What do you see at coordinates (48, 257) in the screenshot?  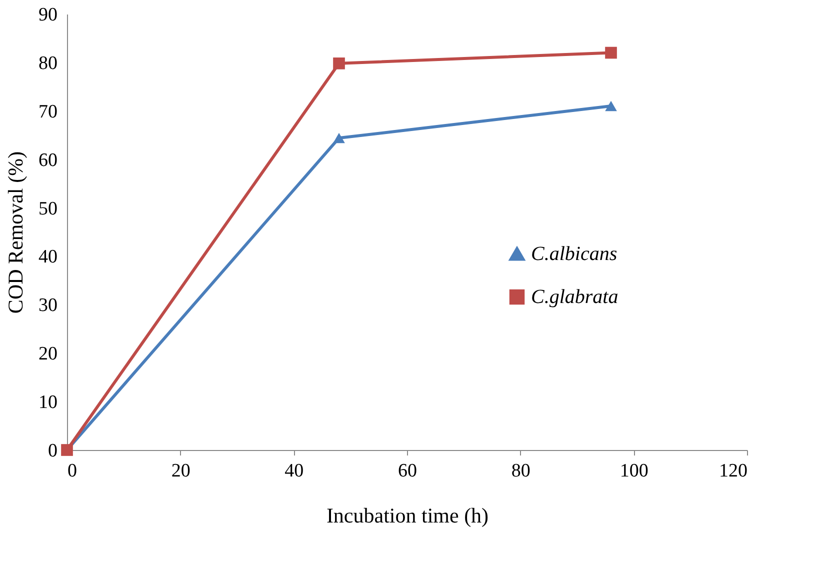 I see `y-tick-label: 40` at bounding box center [48, 257].